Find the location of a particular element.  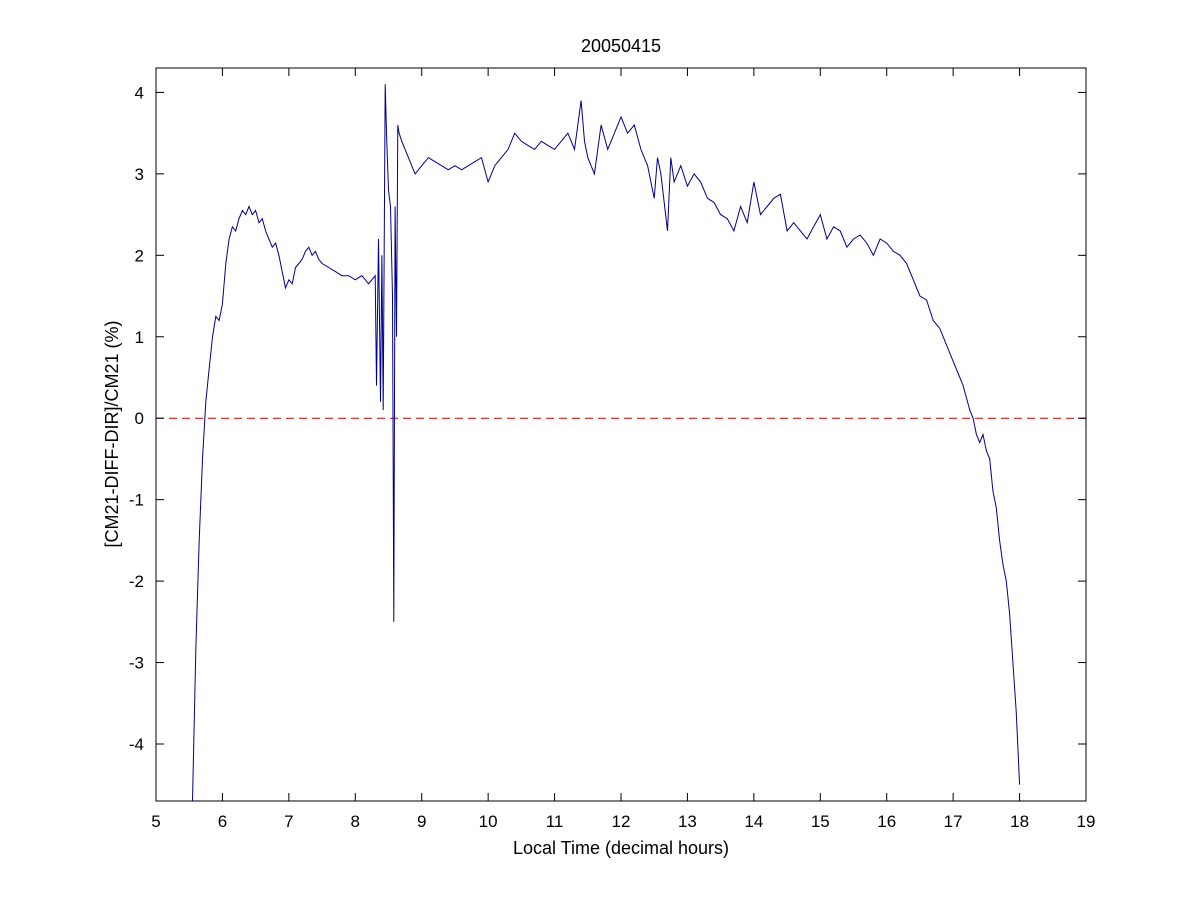

x-tick-label: 6 is located at coordinates (222, 821).